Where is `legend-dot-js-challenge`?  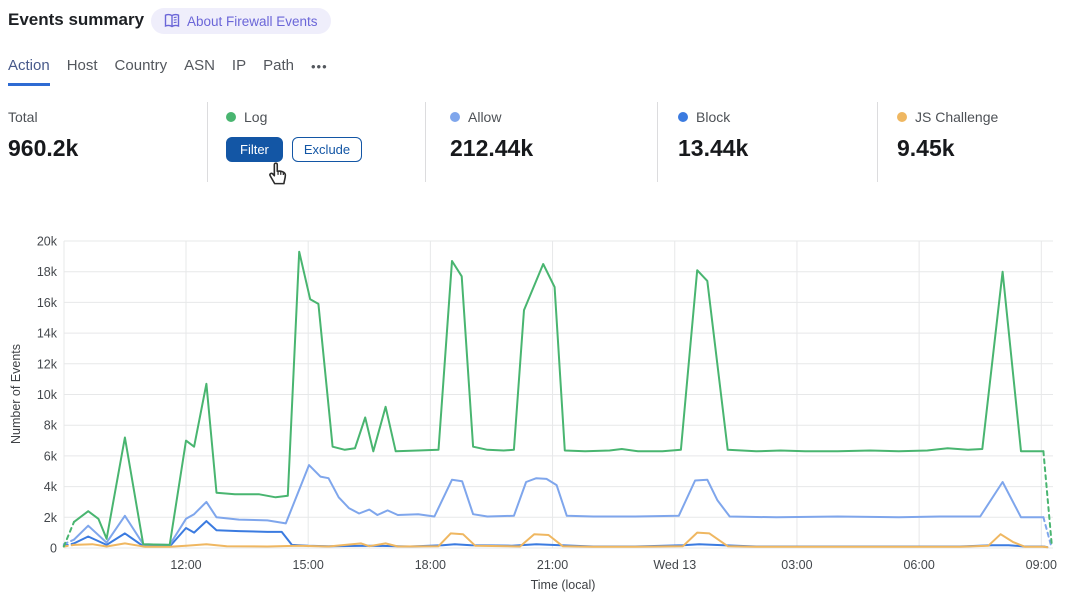
legend-dot-js-challenge is located at coordinates (902, 117).